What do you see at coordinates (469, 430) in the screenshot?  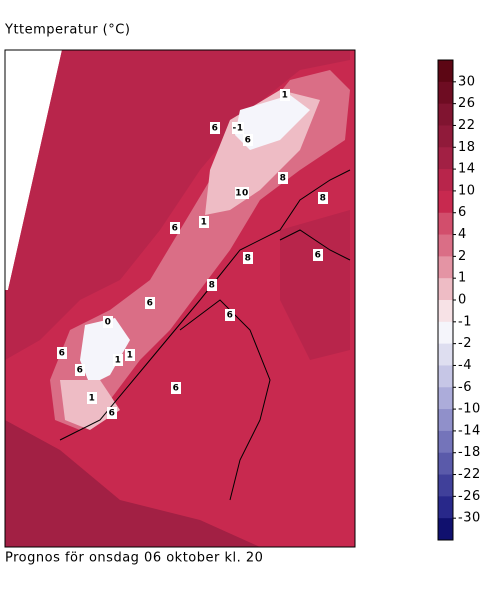 I see `colorbar-tick-label: -14` at bounding box center [469, 430].